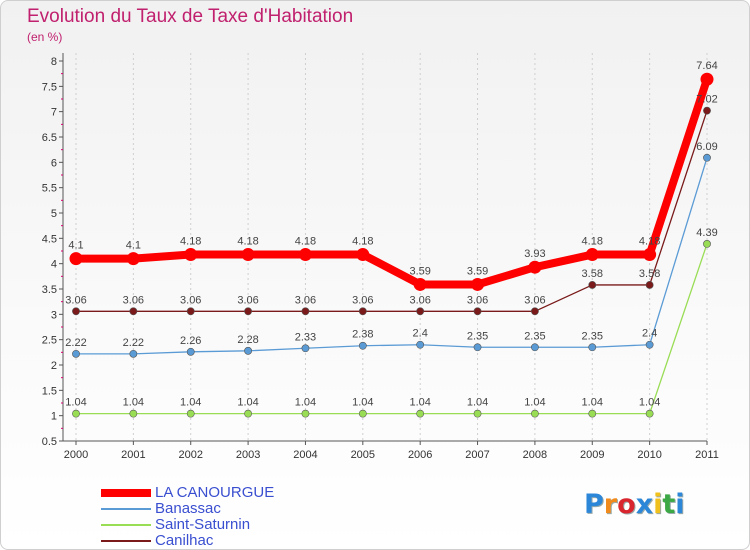  Describe the element at coordinates (534, 254) in the screenshot. I see `data-label-la-canourgue: 3.93` at that location.